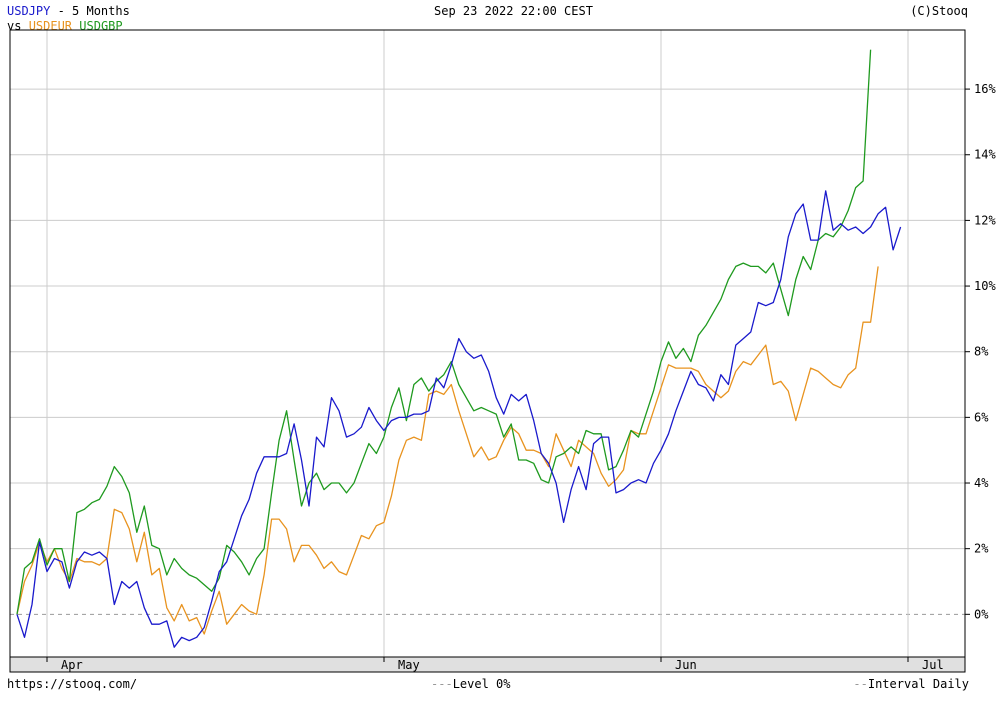 The image size is (1002, 702). What do you see at coordinates (985, 220) in the screenshot?
I see `y-tick-label: 12%` at bounding box center [985, 220].